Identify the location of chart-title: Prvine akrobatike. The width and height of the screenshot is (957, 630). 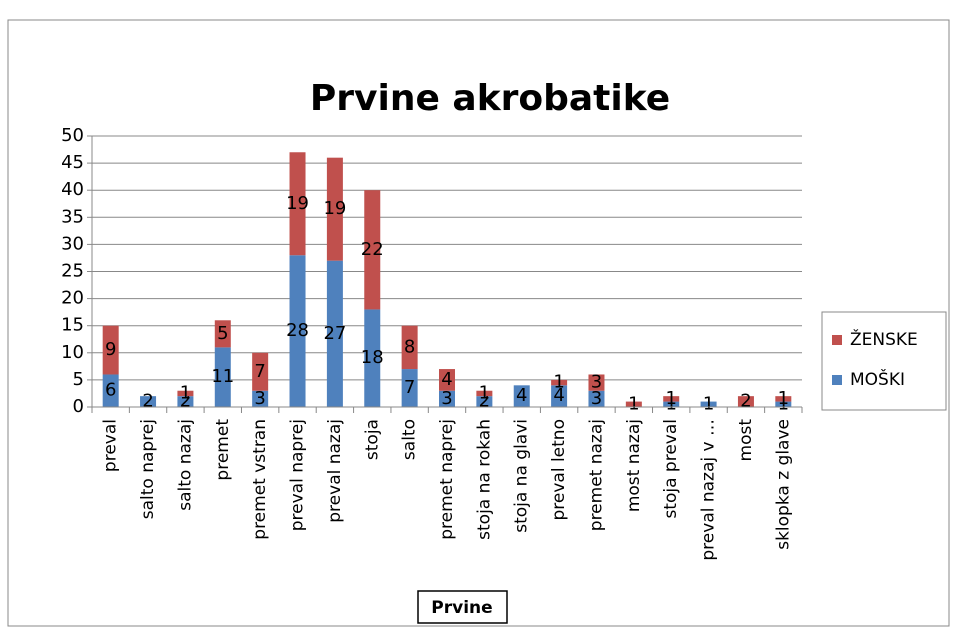
(490, 98).